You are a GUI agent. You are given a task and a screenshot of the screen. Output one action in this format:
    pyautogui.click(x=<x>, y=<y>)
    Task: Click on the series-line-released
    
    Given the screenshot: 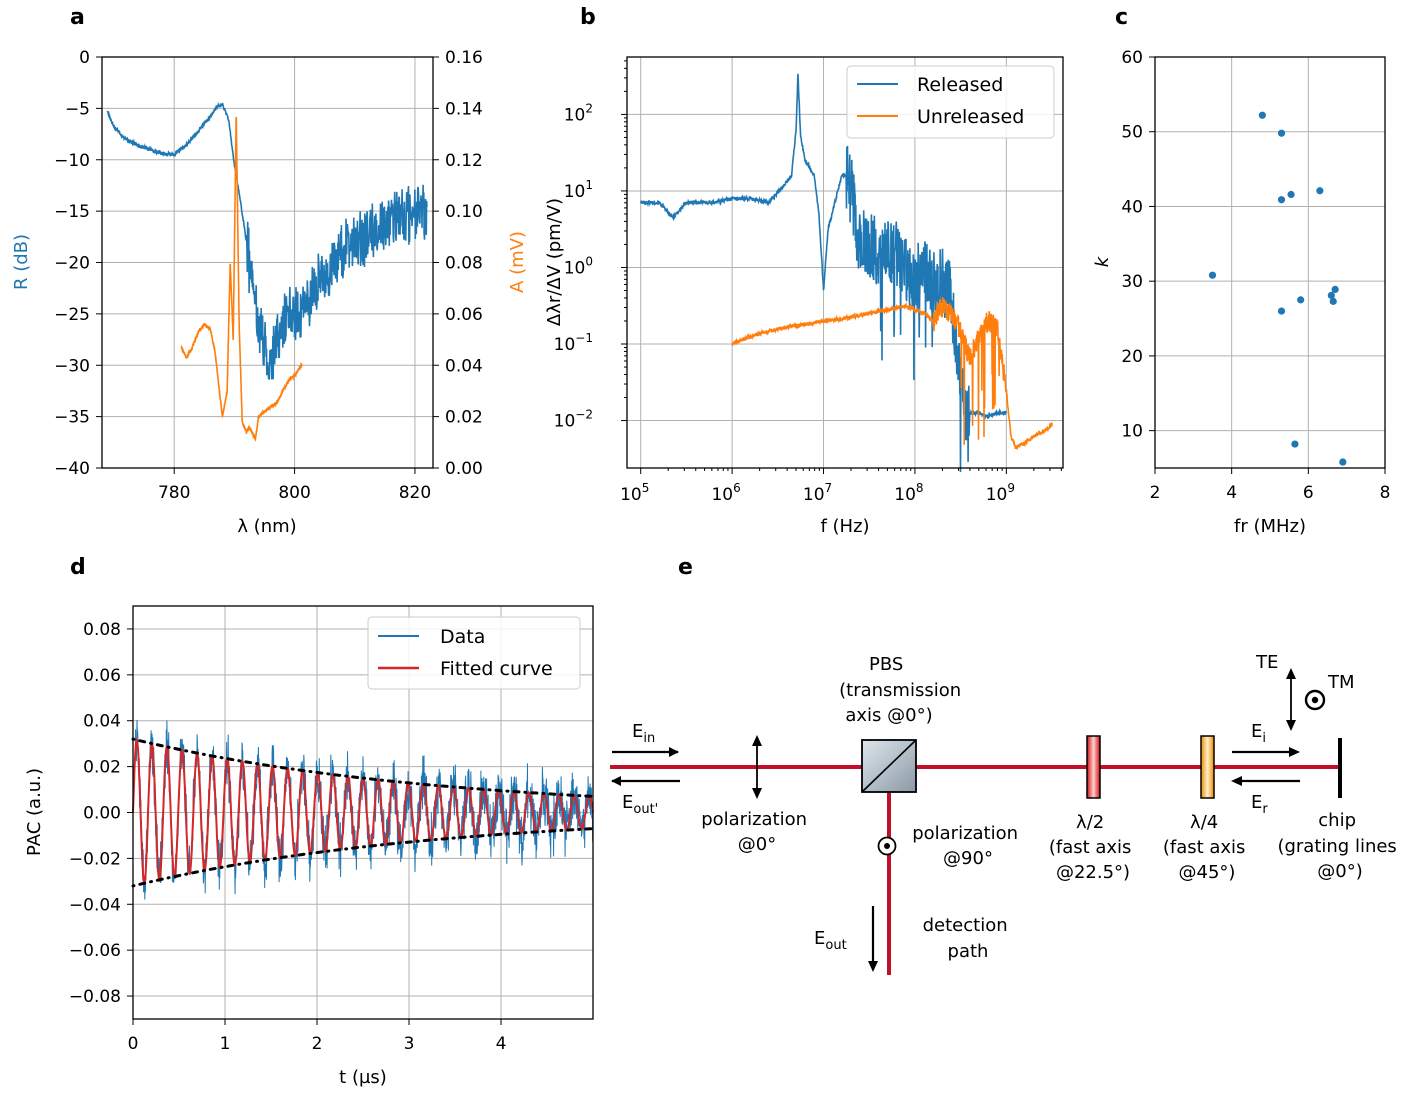 What is the action you would take?
    pyautogui.click(x=823, y=273)
    